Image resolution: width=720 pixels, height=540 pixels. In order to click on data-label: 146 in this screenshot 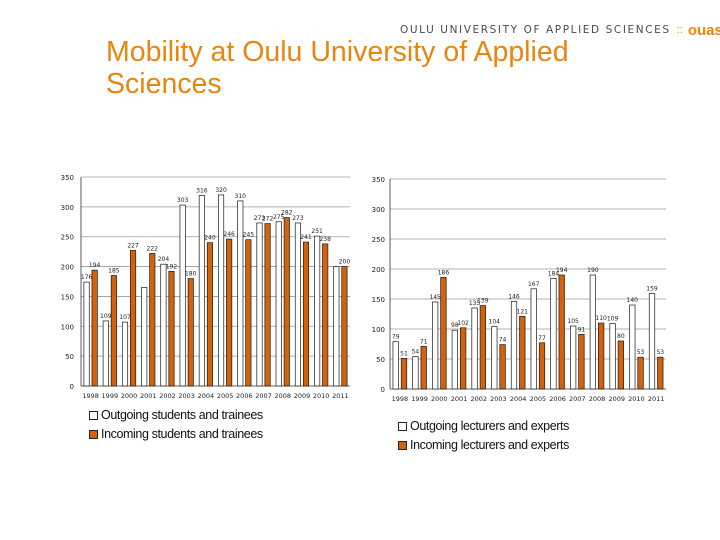, I will do `click(514, 296)`.